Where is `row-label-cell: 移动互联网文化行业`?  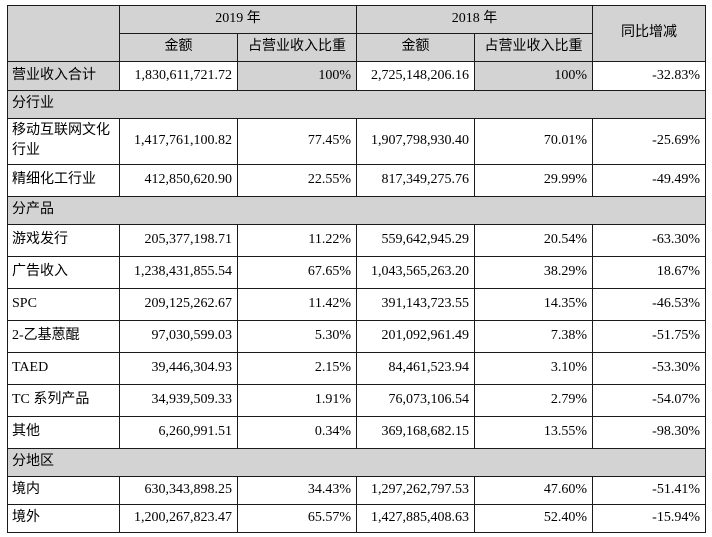
row-label-cell: 移动互联网文化行业 is located at coordinates (63, 141).